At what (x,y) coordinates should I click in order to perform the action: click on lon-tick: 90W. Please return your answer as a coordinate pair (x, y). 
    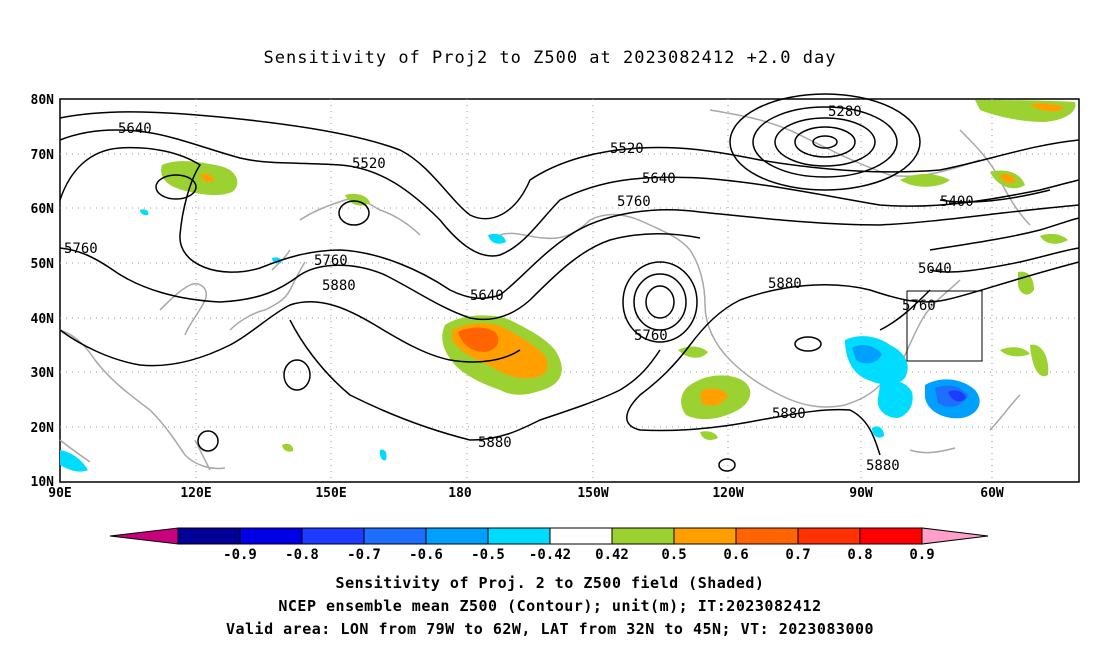
    Looking at the image, I should click on (861, 493).